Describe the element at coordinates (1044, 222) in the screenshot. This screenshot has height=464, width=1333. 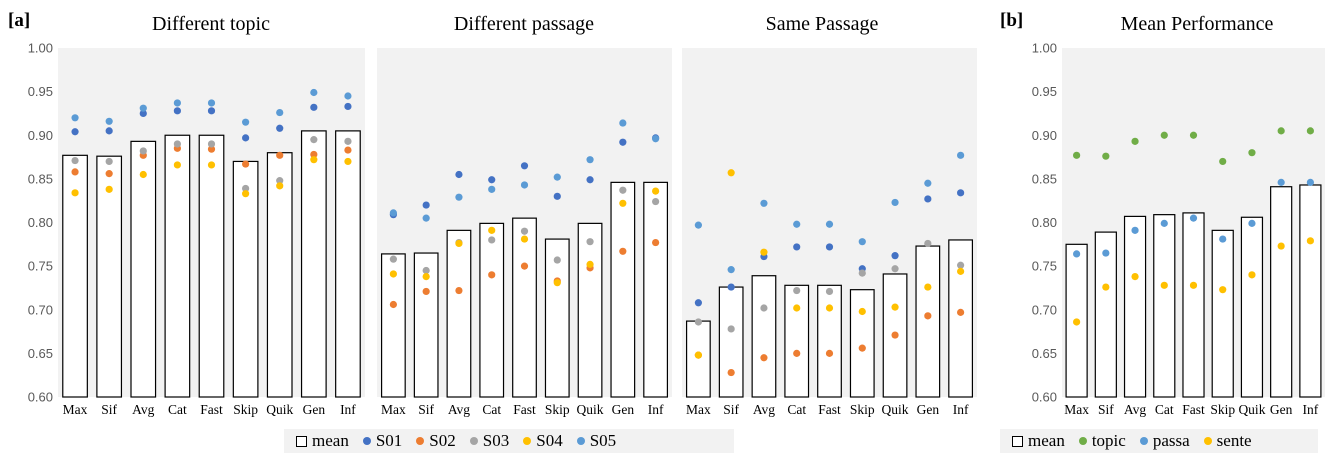
I see `y-tick-label: 0.80` at that location.